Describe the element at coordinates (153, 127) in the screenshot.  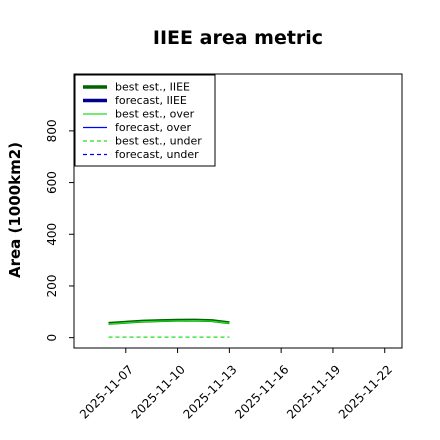
I see `legend-label: forecast, over` at that location.